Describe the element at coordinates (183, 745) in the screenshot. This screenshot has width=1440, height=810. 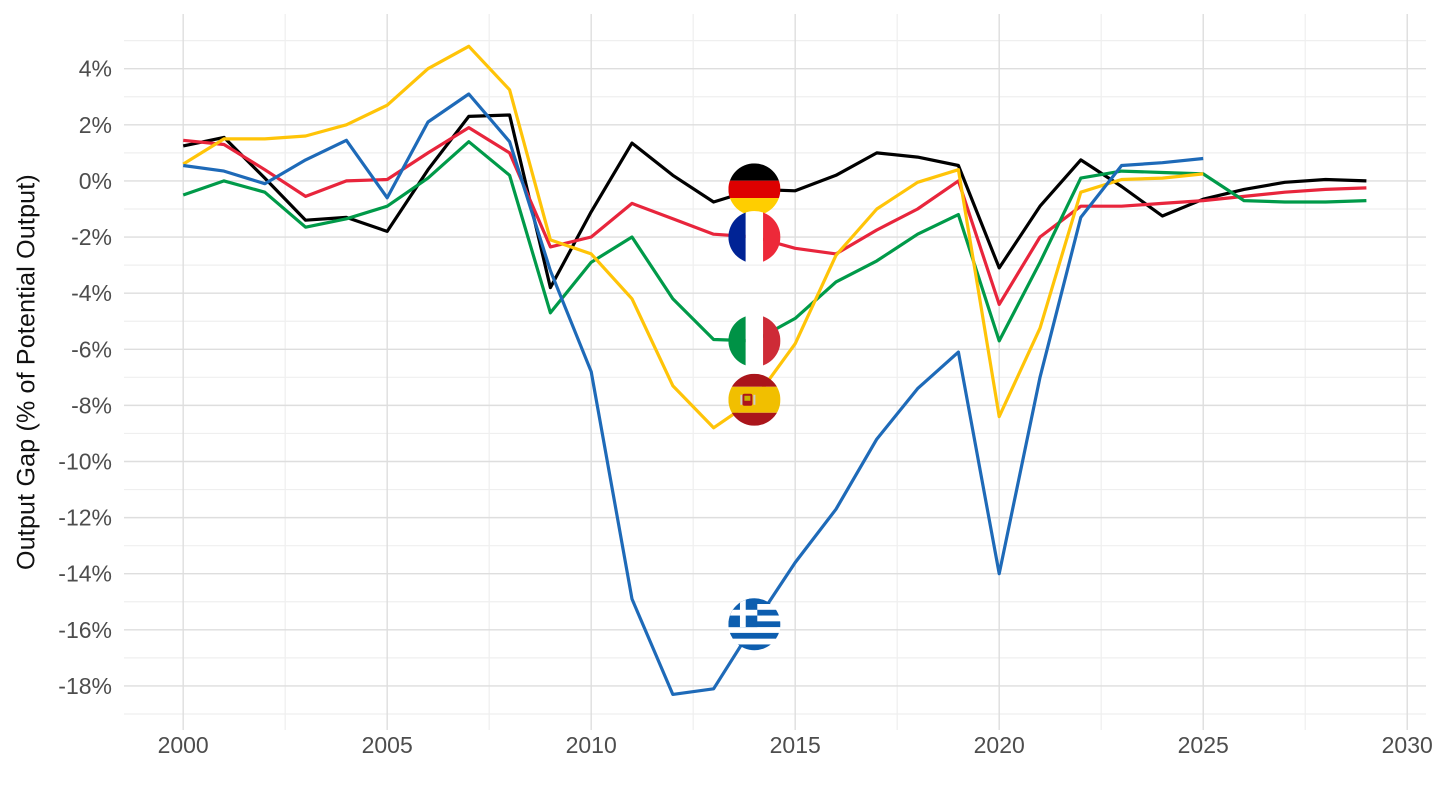
I see `x-tick-label: 2000` at that location.